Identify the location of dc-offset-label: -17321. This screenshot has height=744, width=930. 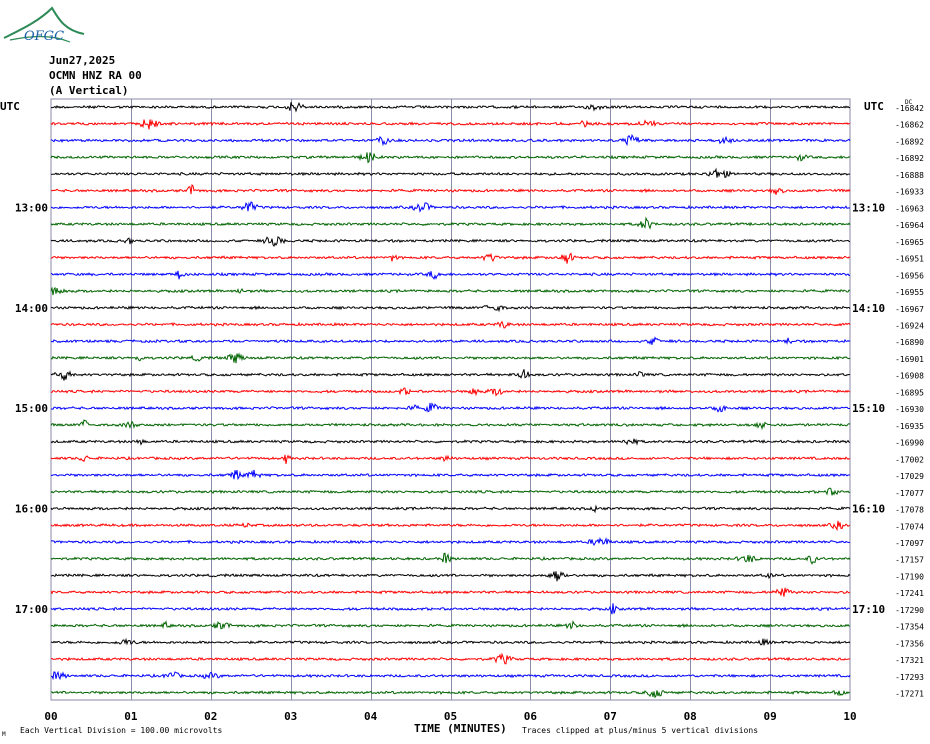
(909, 660).